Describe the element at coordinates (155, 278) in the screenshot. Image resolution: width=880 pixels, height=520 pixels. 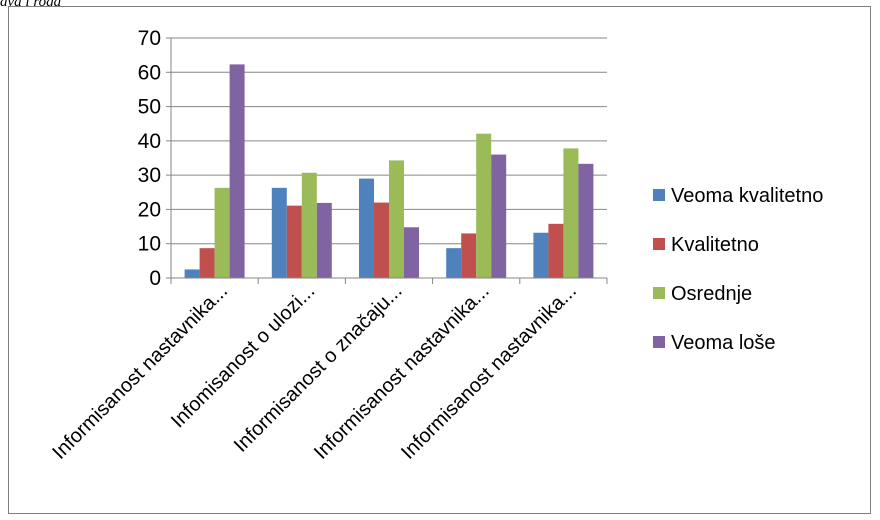
I see `y-tick-label: 0` at that location.